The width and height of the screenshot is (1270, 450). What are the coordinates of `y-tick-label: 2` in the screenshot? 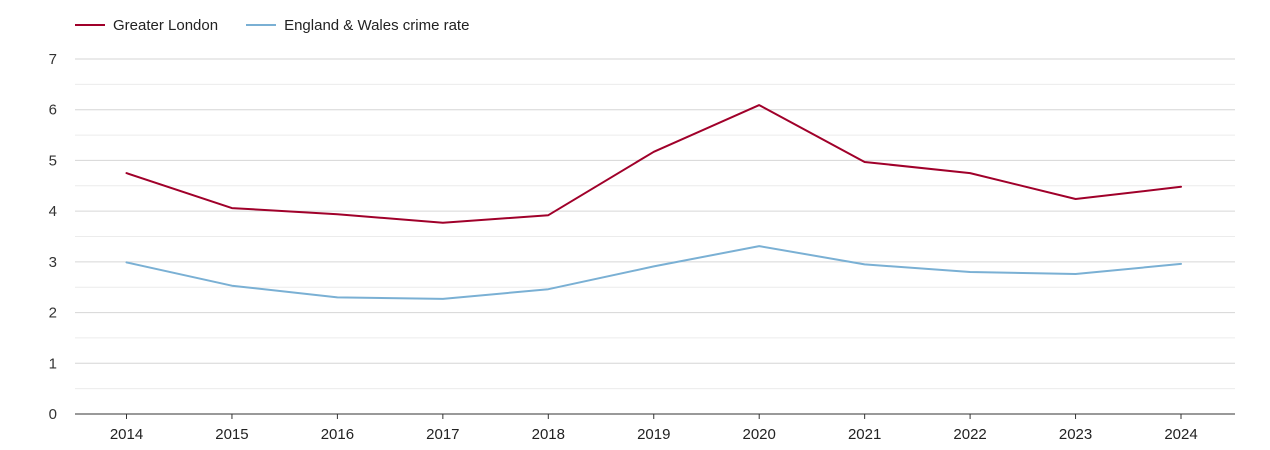 It's located at (53, 313).